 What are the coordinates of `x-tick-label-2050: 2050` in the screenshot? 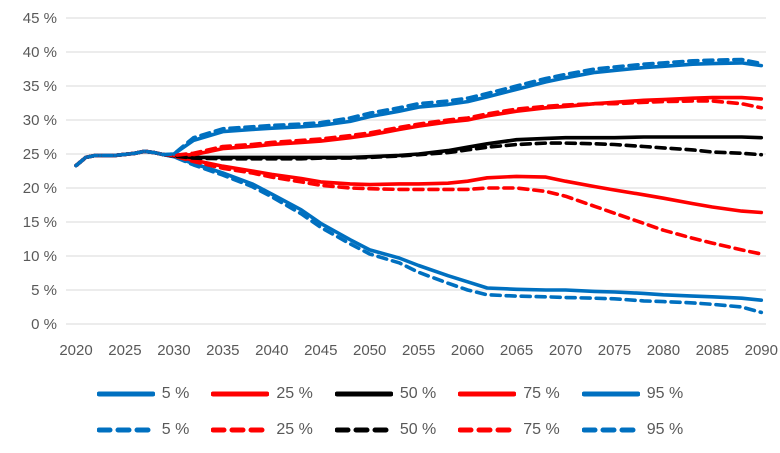 It's located at (369, 350).